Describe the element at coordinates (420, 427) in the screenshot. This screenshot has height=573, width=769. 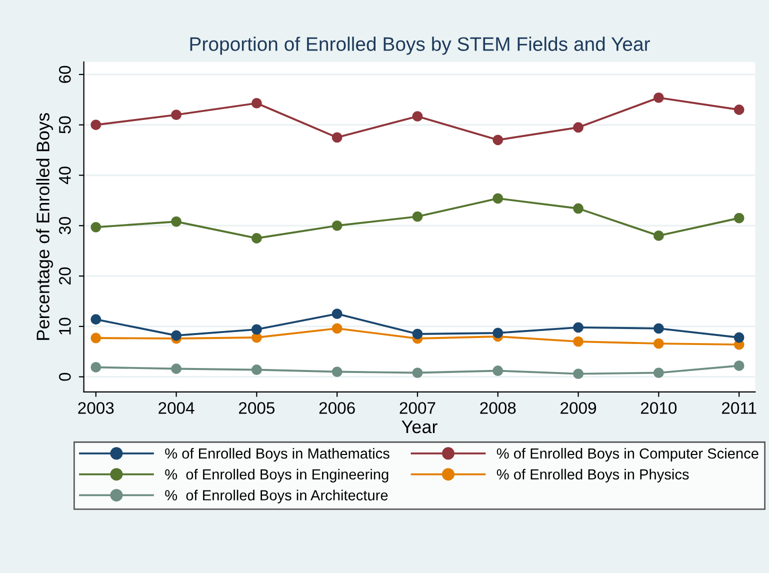
I see `x-axis-title: Year` at that location.